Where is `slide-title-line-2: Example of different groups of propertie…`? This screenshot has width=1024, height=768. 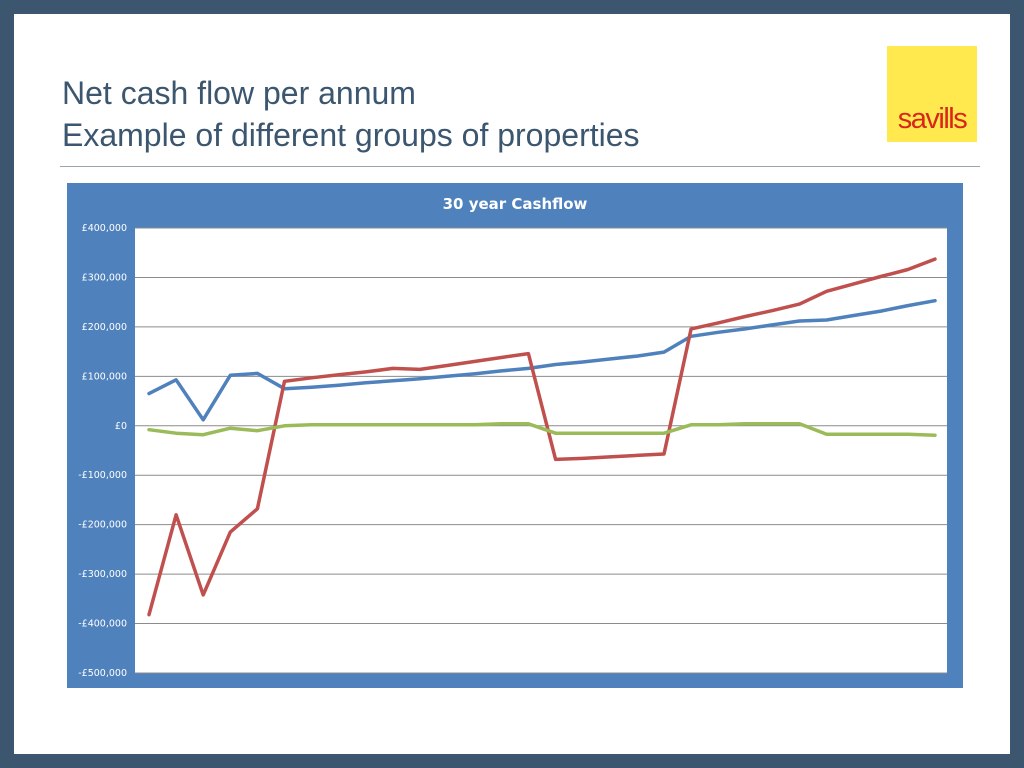
slide-title-line-2: Example of different groups of propertie… is located at coordinates (351, 135).